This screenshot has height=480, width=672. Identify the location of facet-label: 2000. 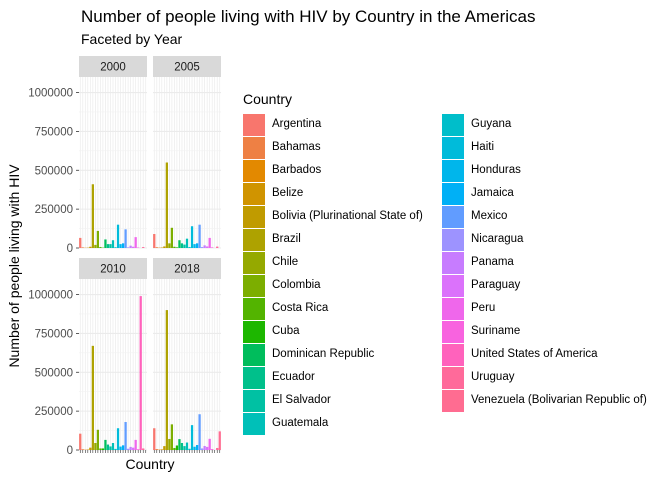
(113, 68).